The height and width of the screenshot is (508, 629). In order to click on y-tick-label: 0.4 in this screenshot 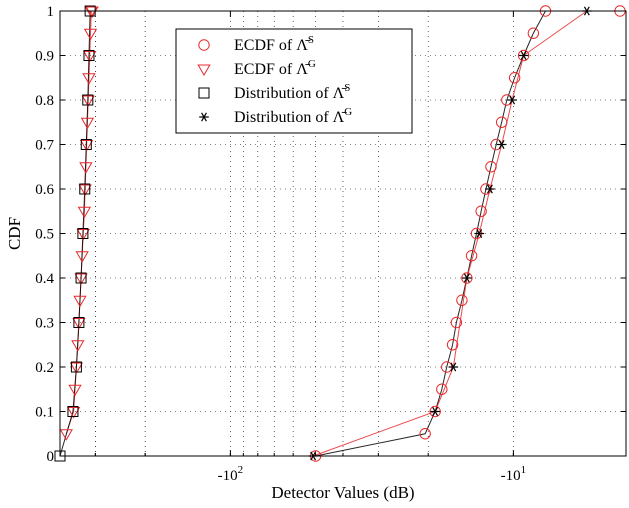, I will do `click(44, 279)`.